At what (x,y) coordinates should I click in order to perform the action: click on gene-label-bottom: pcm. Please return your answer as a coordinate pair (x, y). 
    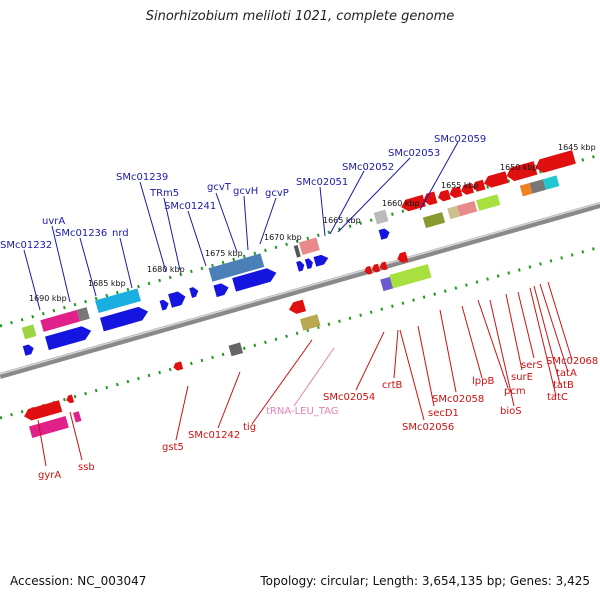
    Looking at the image, I should click on (515, 391).